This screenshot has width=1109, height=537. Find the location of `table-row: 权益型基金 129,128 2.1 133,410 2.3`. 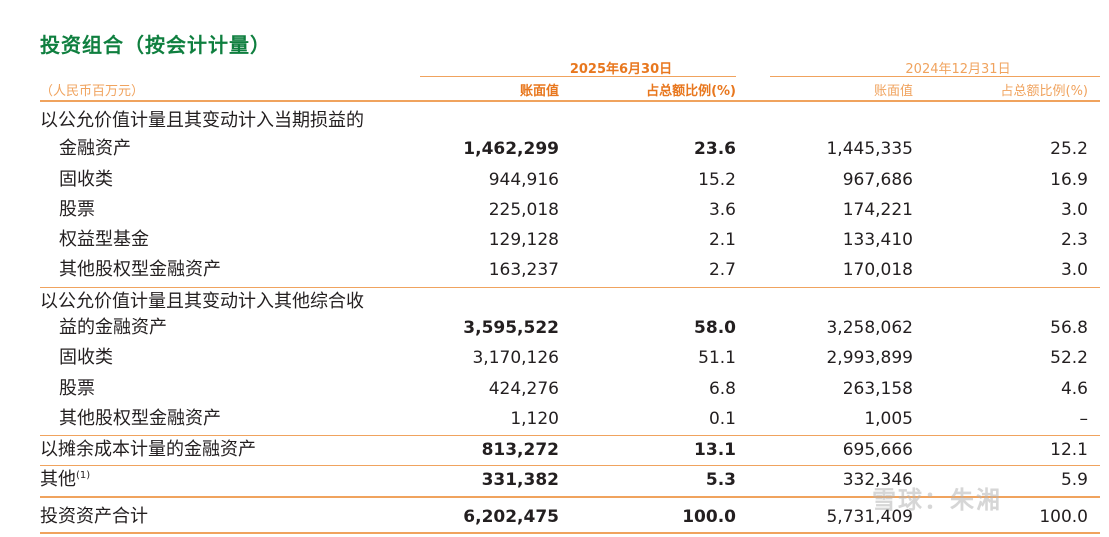

table-row: 权益型基金 129,128 2.1 133,410 2.3 is located at coordinates (554, 240).